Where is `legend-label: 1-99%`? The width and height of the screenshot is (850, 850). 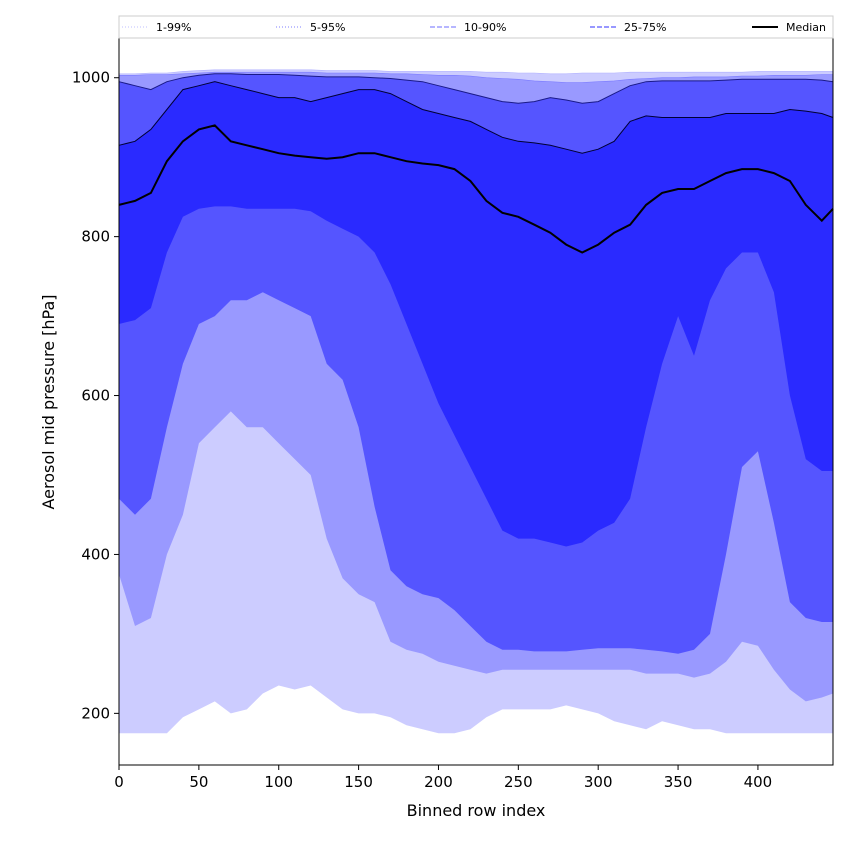 legend-label: 1-99% is located at coordinates (173, 27).